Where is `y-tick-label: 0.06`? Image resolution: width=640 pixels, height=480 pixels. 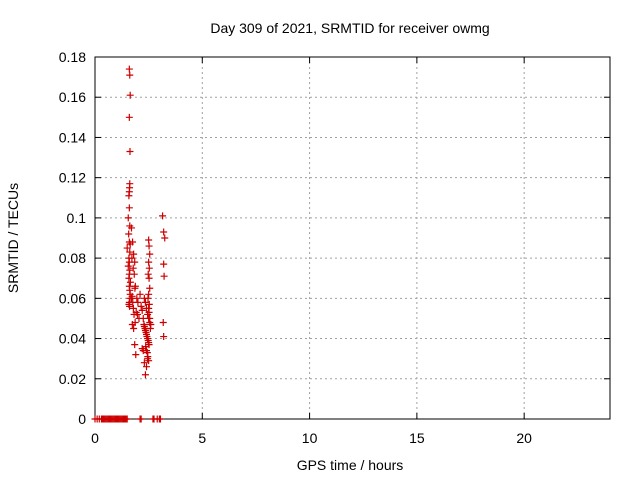 y-tick-label: 0.06 is located at coordinates (72, 298).